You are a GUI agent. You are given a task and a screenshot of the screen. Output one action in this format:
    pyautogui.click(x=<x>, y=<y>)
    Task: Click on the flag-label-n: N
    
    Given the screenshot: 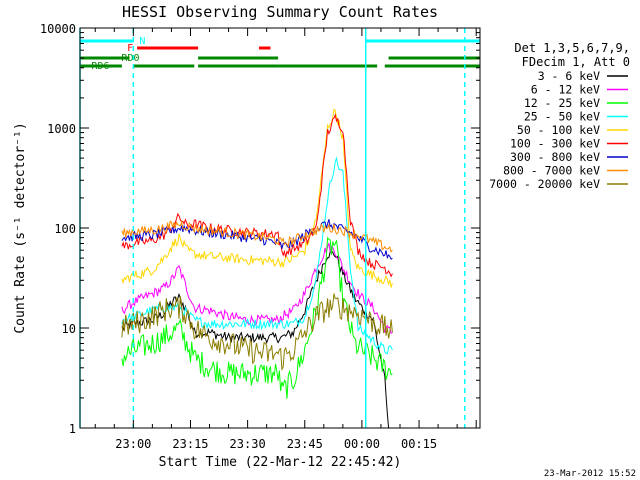 What is the action you would take?
    pyautogui.click(x=142, y=41)
    